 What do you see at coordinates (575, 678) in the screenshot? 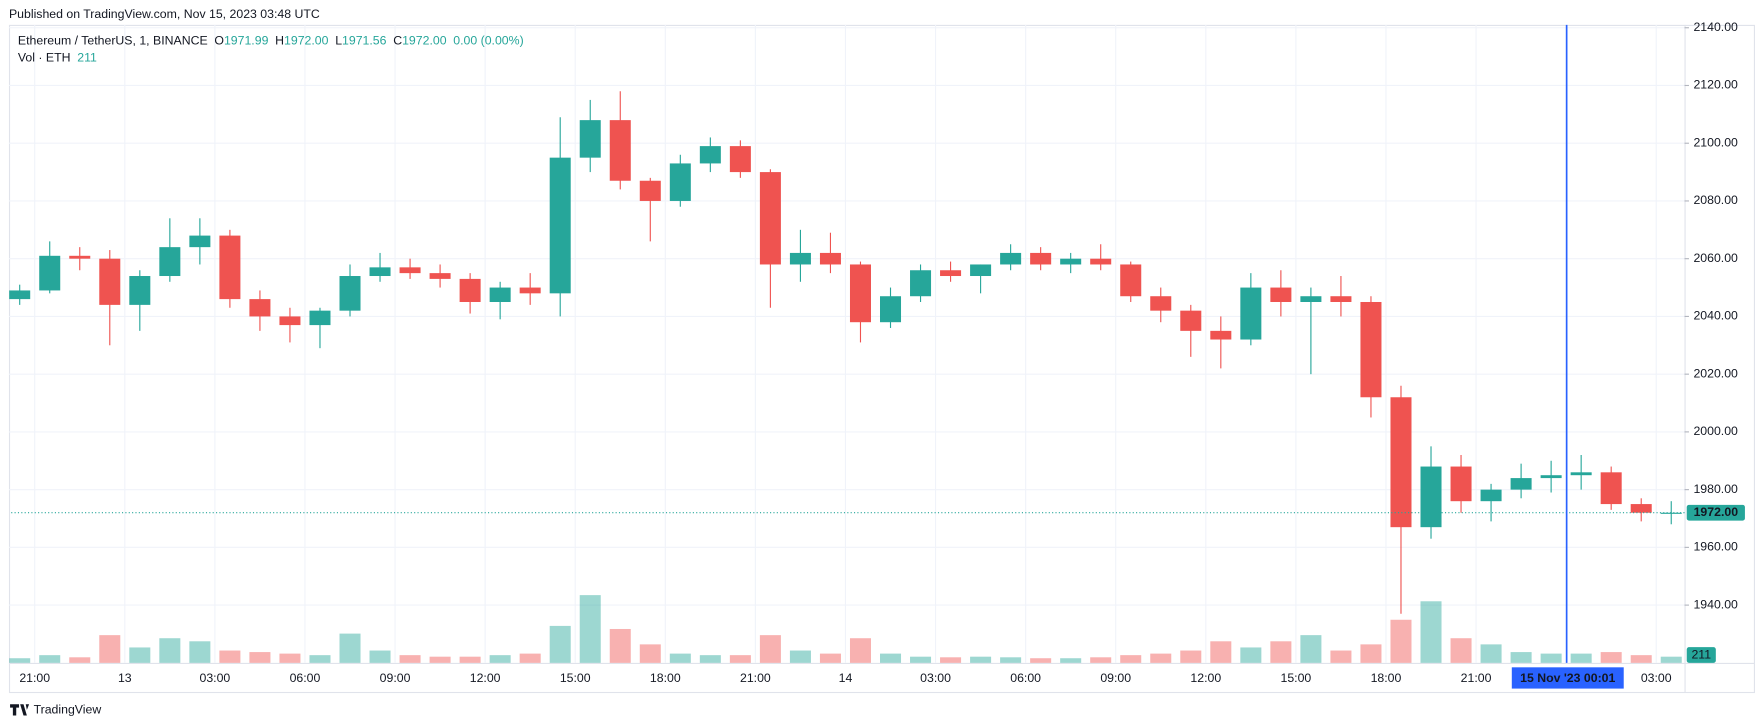
I see `x-tick-label: 15:00` at bounding box center [575, 678].